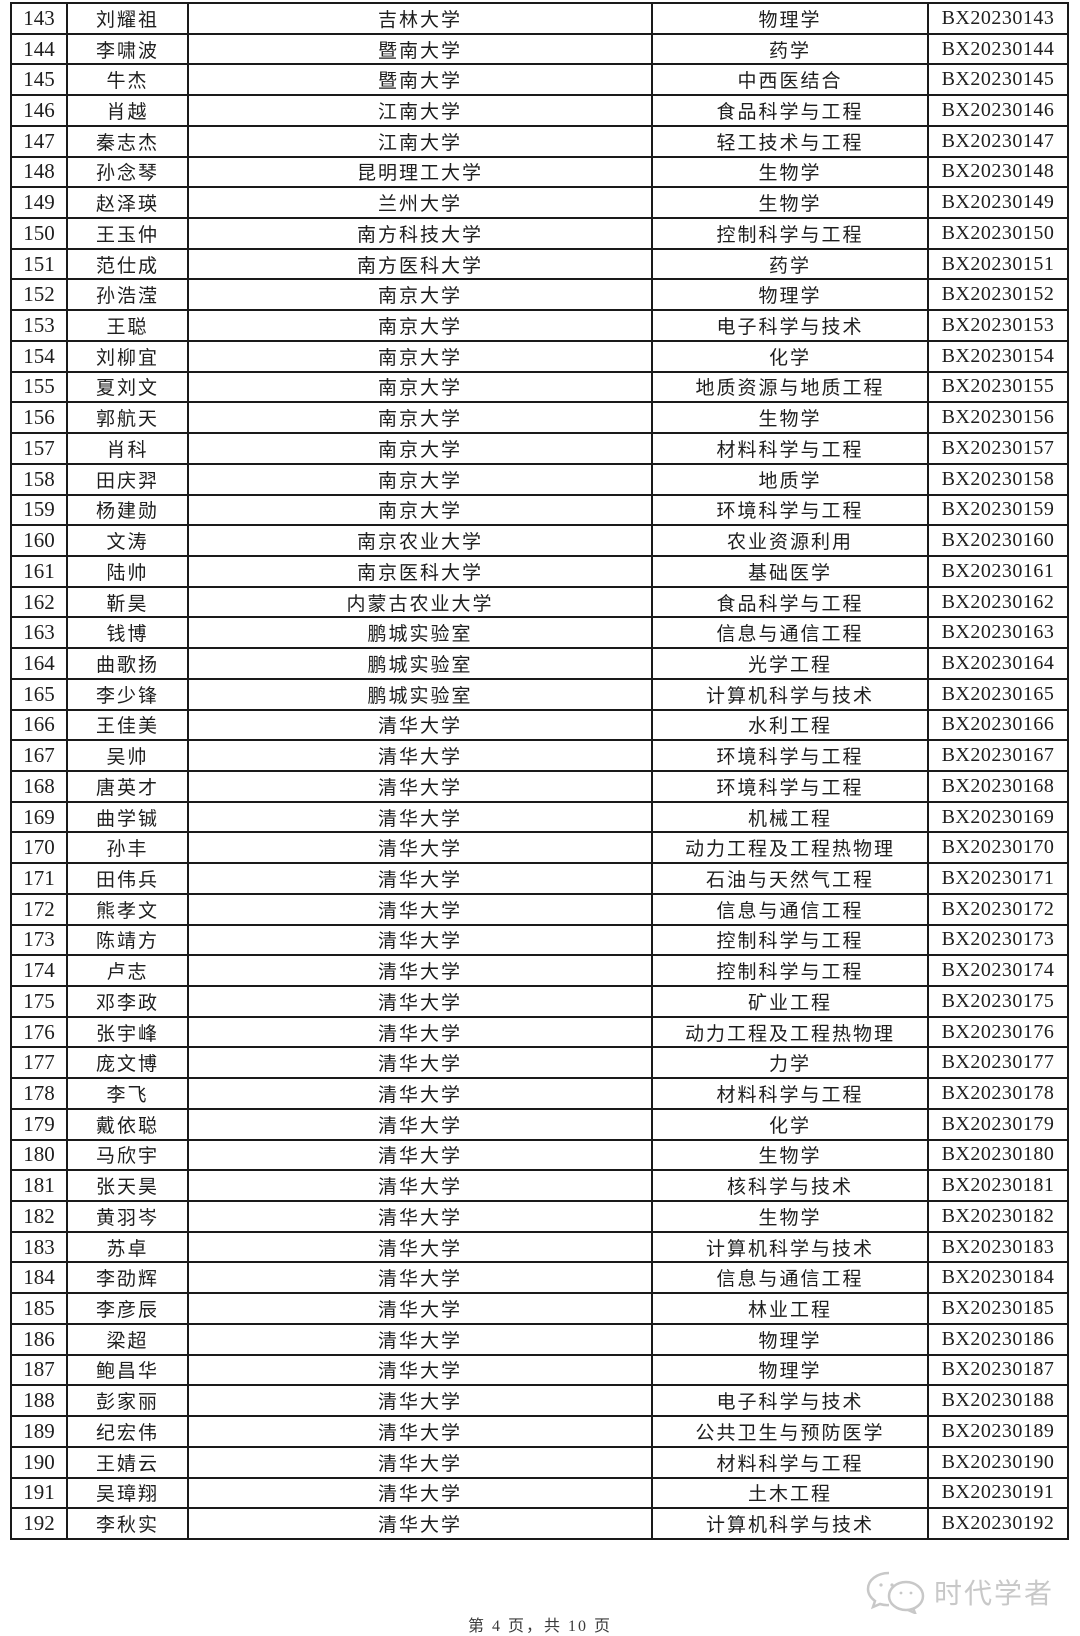 This screenshot has height=1636, width=1080. I want to click on cell-name: 肖越, so click(128, 111).